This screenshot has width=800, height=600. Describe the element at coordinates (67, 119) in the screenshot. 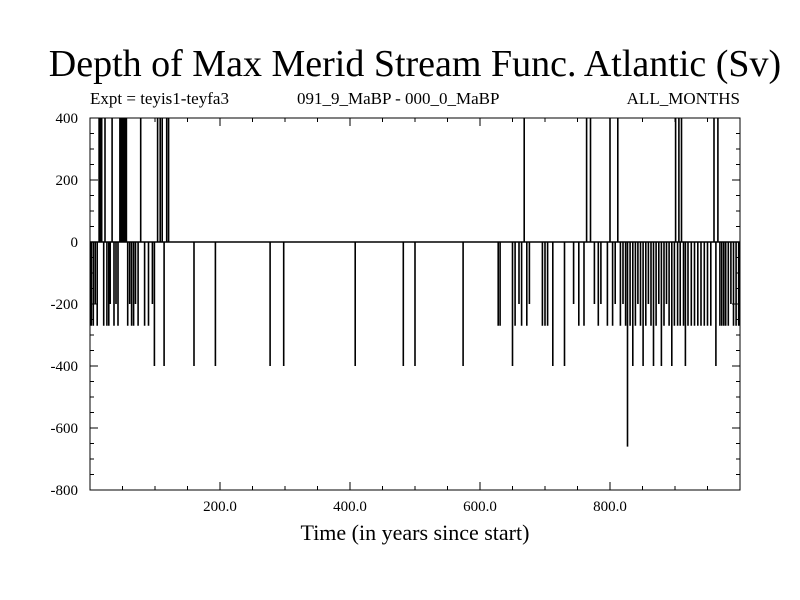

I see `y-tick-label: 400` at that location.